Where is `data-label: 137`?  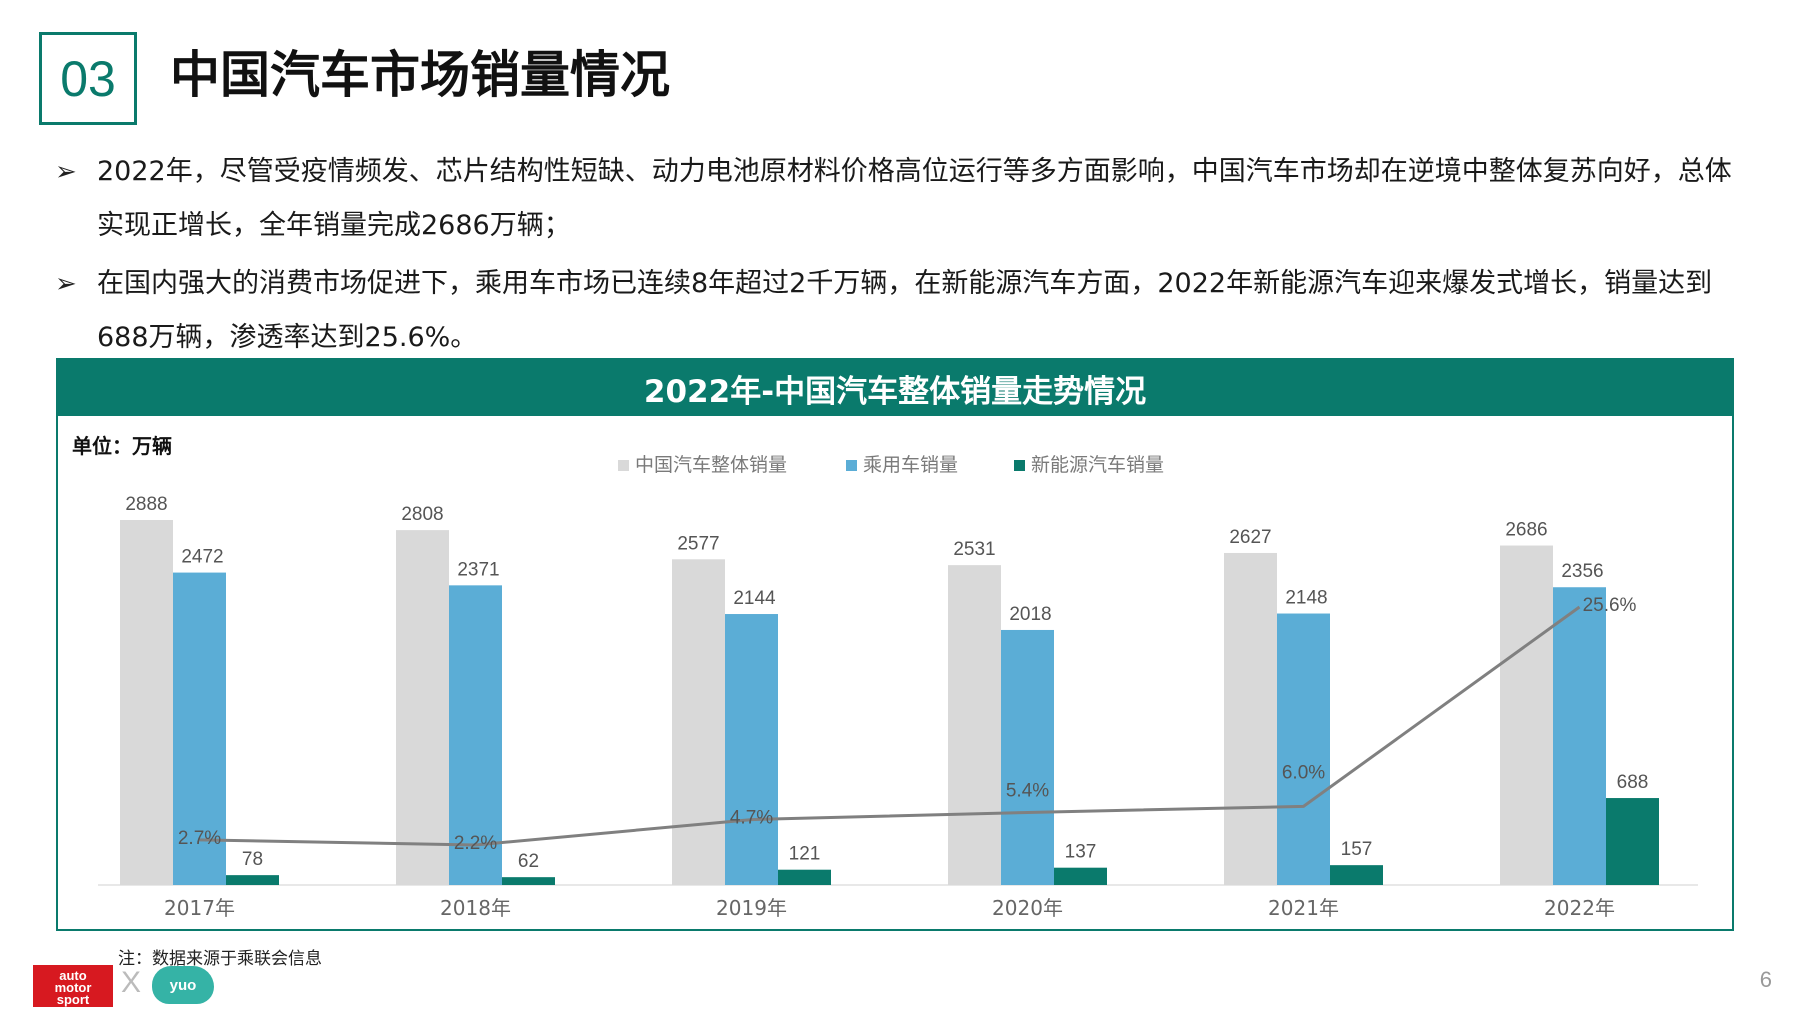
data-label: 137 is located at coordinates (1081, 852).